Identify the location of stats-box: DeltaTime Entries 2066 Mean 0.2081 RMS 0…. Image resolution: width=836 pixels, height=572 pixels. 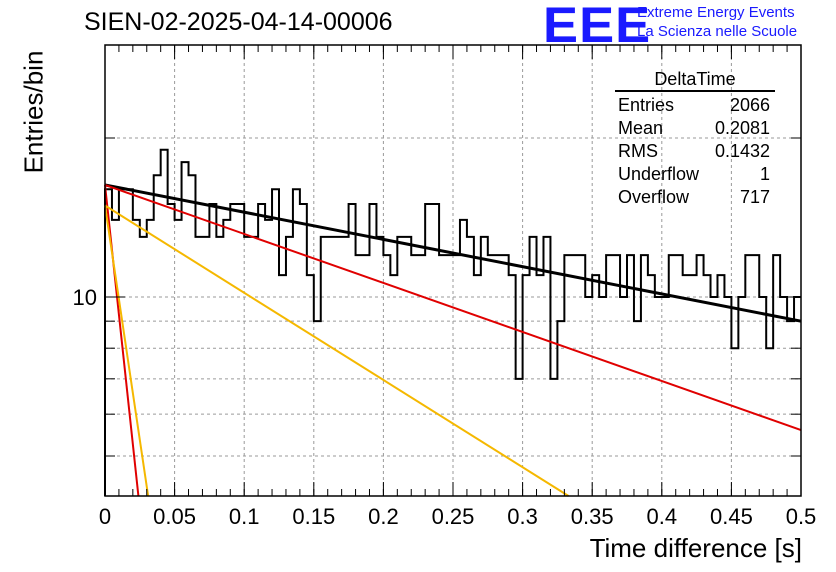
(695, 138).